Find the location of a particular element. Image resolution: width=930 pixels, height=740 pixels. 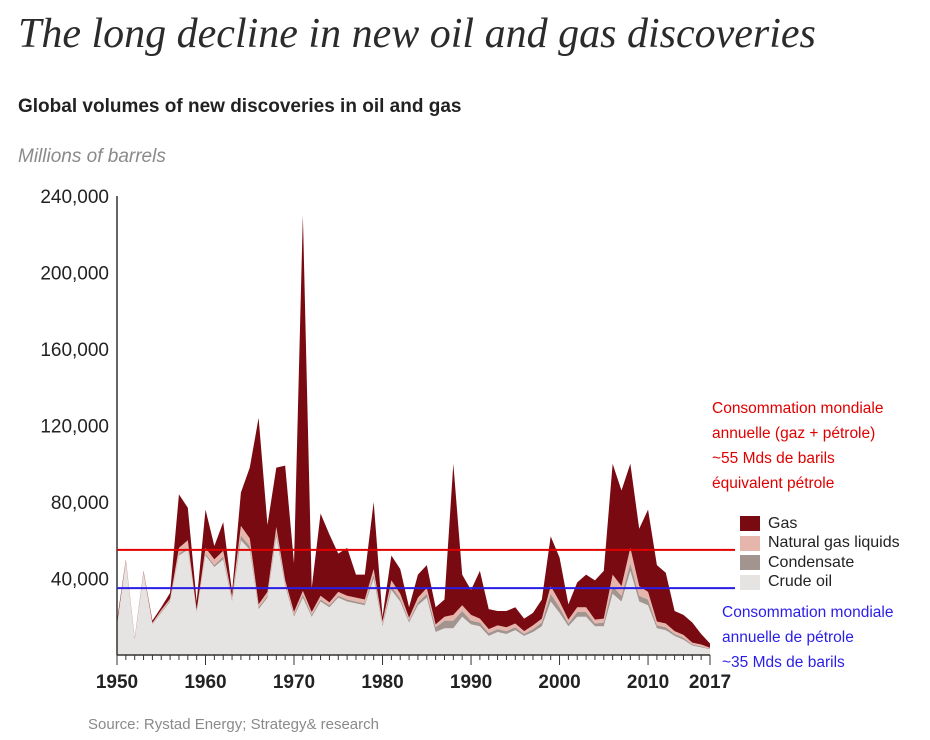

legend-label-gas: Gas is located at coordinates (783, 523).